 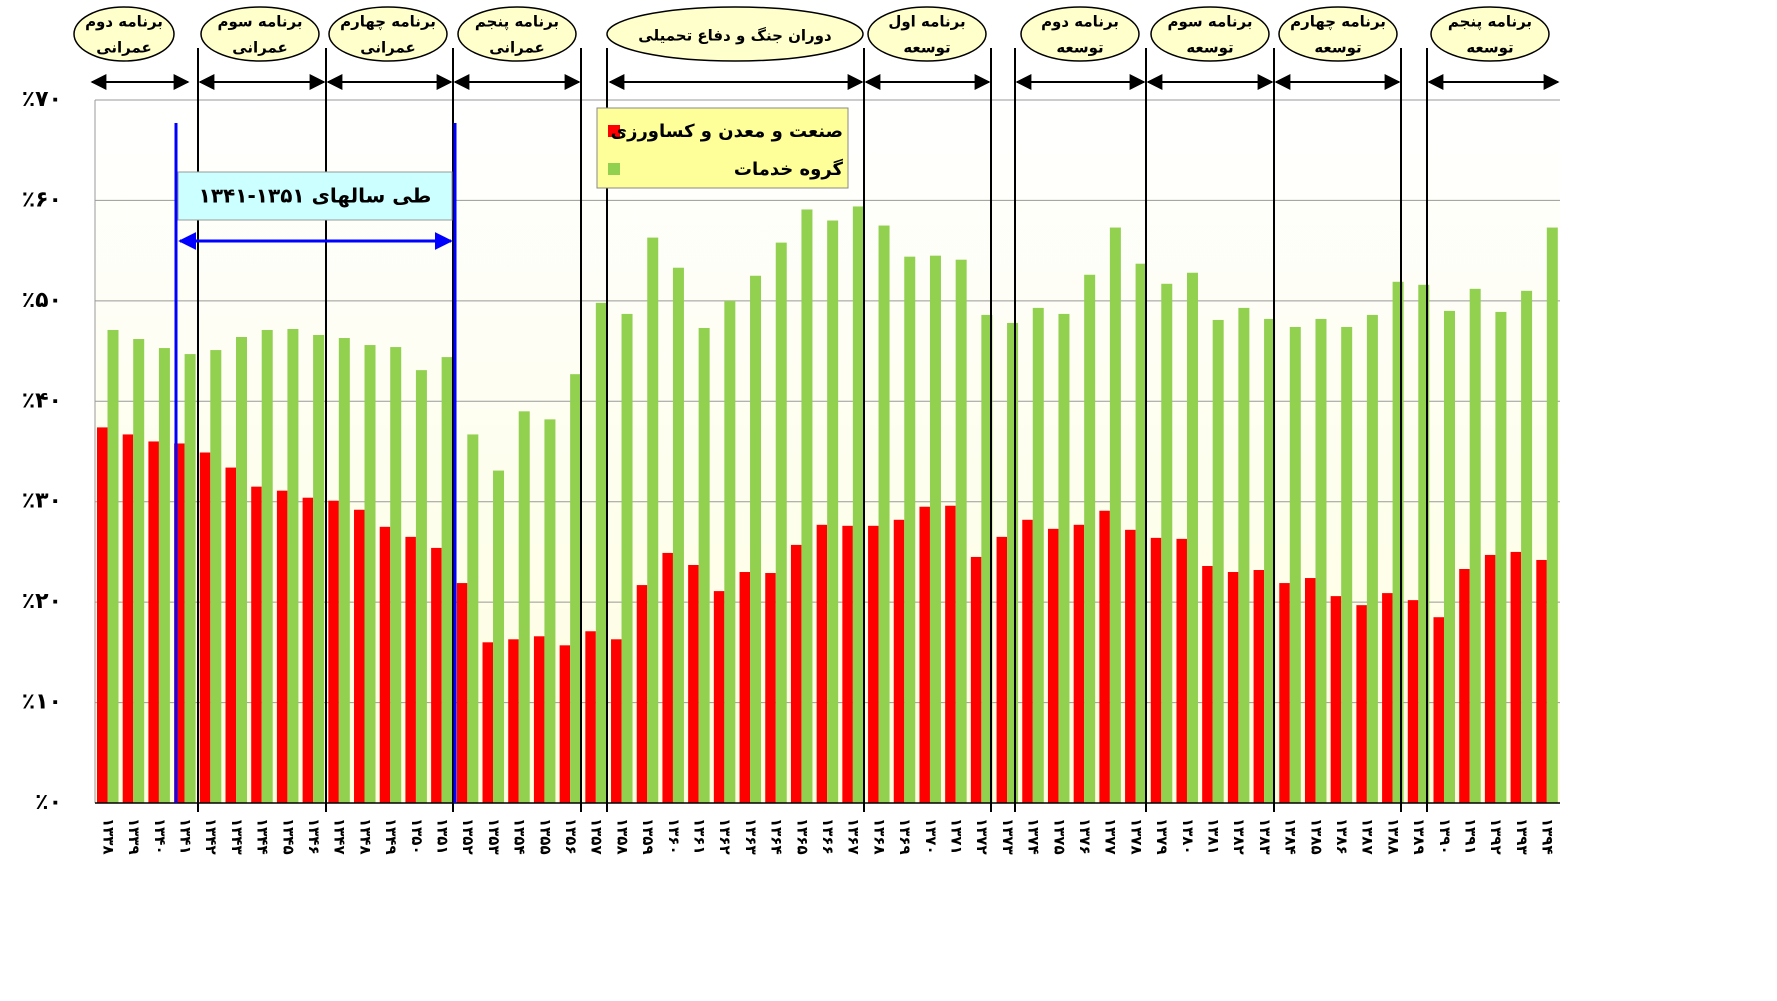 I want to click on period-label: برنامه چهارم, so click(x=388, y=22).